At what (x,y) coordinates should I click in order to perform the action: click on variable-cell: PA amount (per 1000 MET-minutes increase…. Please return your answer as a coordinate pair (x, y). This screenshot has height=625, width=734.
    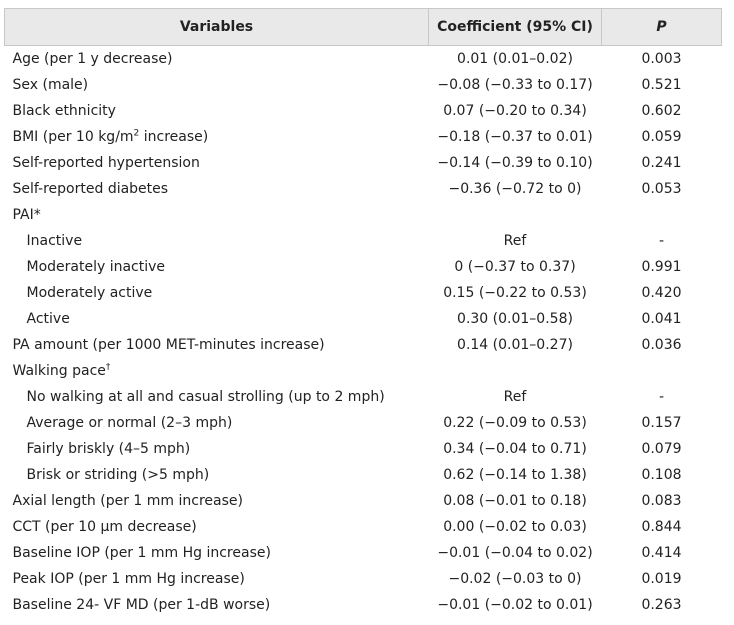
    Looking at the image, I should click on (168, 345).